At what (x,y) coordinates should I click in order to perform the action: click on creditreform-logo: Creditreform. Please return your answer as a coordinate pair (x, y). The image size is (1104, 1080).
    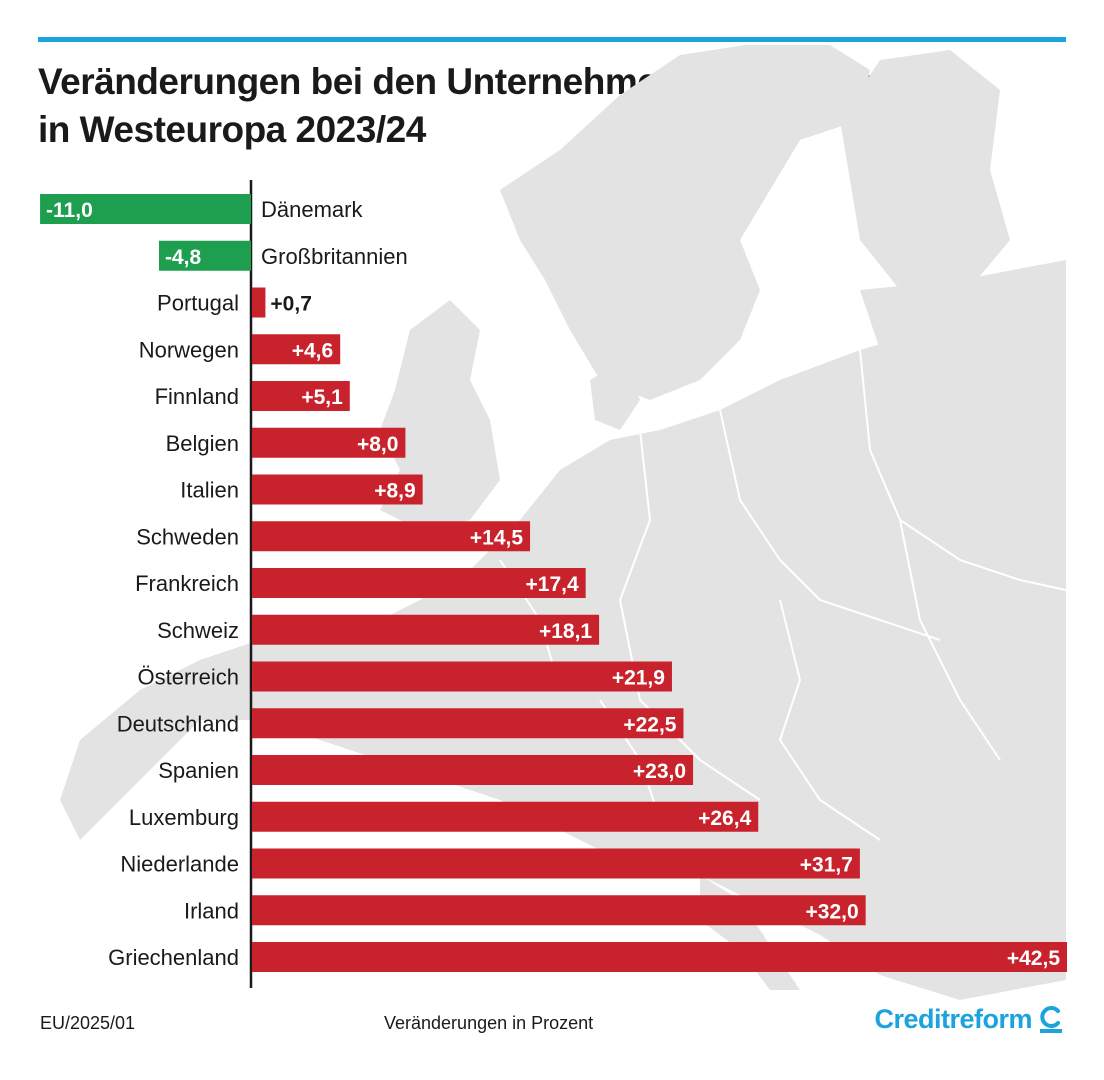
    Looking at the image, I should click on (969, 1019).